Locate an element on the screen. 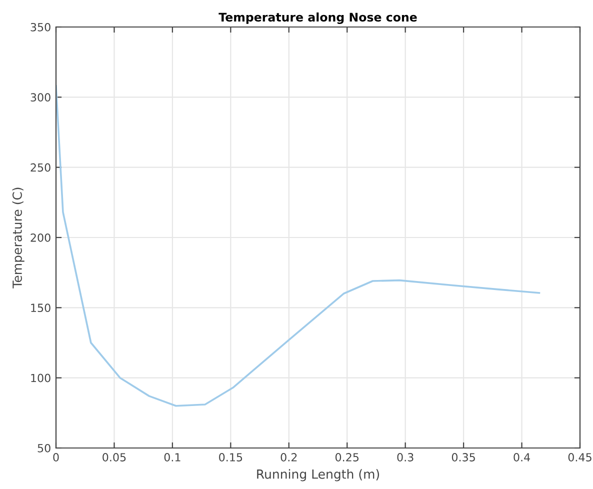 The height and width of the screenshot is (489, 593). x-tick-label: 0.1 is located at coordinates (172, 457).